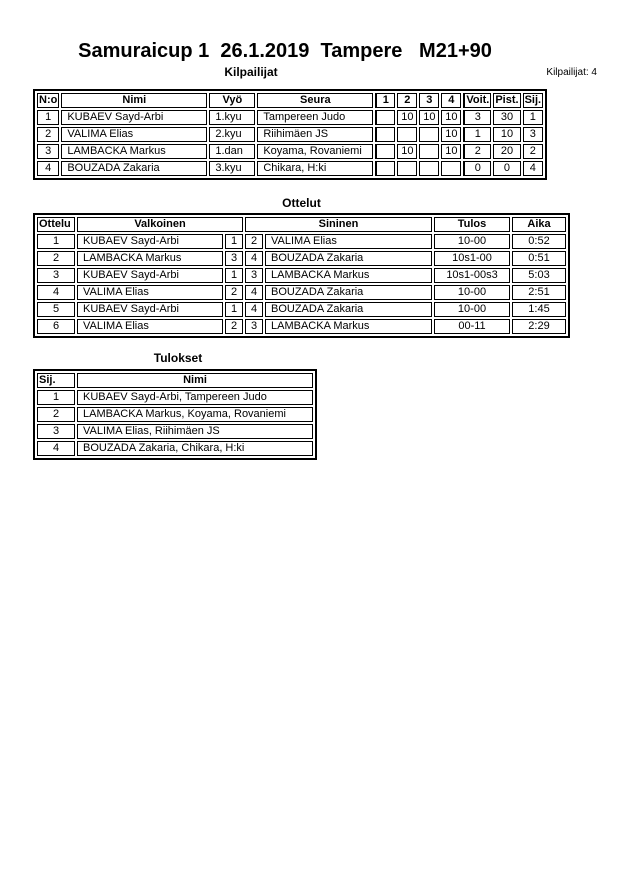 The height and width of the screenshot is (891, 630). Describe the element at coordinates (301, 203) in the screenshot. I see `matches-heading: Ottelut` at that location.